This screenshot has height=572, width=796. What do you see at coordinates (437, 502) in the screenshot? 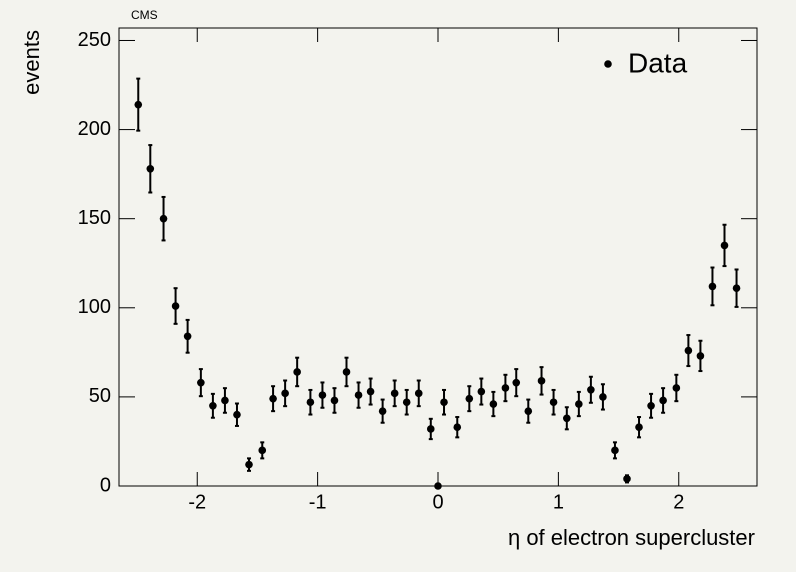
I see `x-tick-label: 0` at bounding box center [437, 502].